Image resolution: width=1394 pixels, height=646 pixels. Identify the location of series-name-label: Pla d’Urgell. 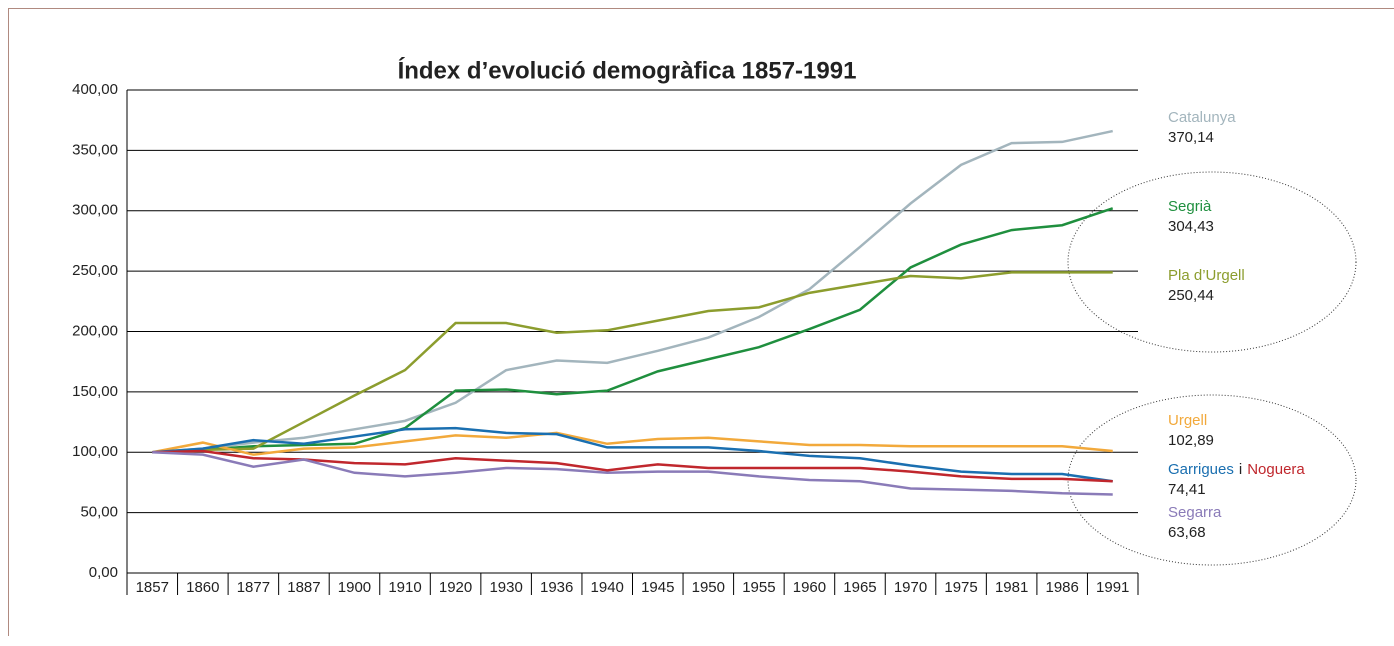
(1206, 275).